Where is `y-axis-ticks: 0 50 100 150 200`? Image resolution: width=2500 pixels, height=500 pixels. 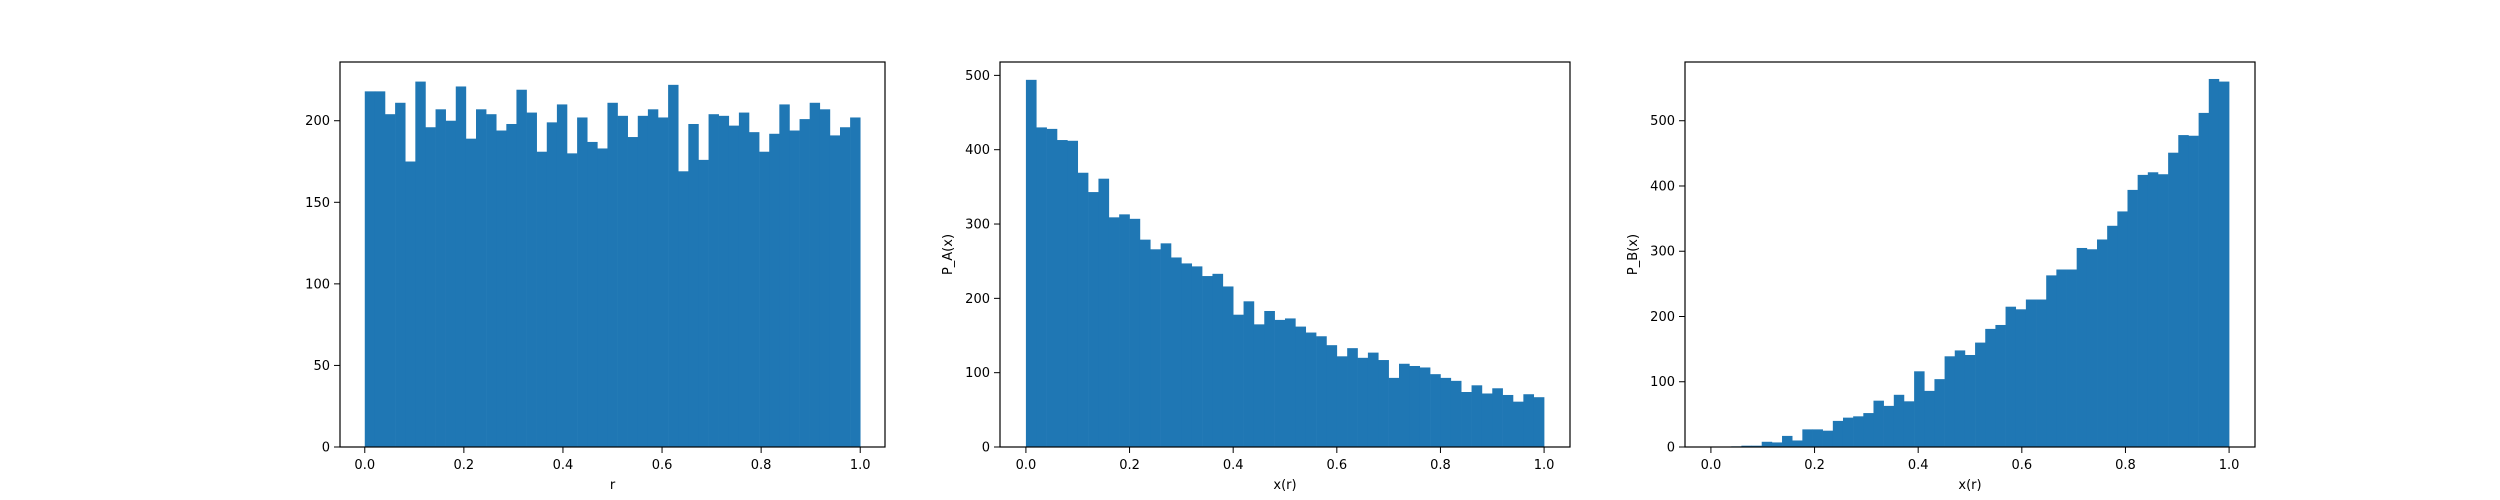
y-axis-ticks: 0 50 100 150 200 is located at coordinates (322, 285).